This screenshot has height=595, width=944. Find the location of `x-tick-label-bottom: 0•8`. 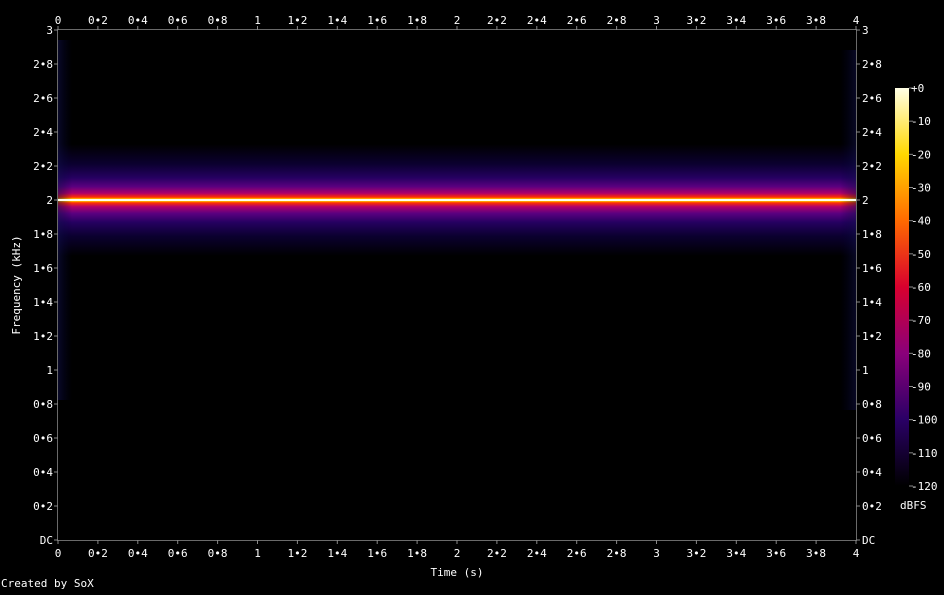

x-tick-label-bottom: 0•8 is located at coordinates (218, 553).